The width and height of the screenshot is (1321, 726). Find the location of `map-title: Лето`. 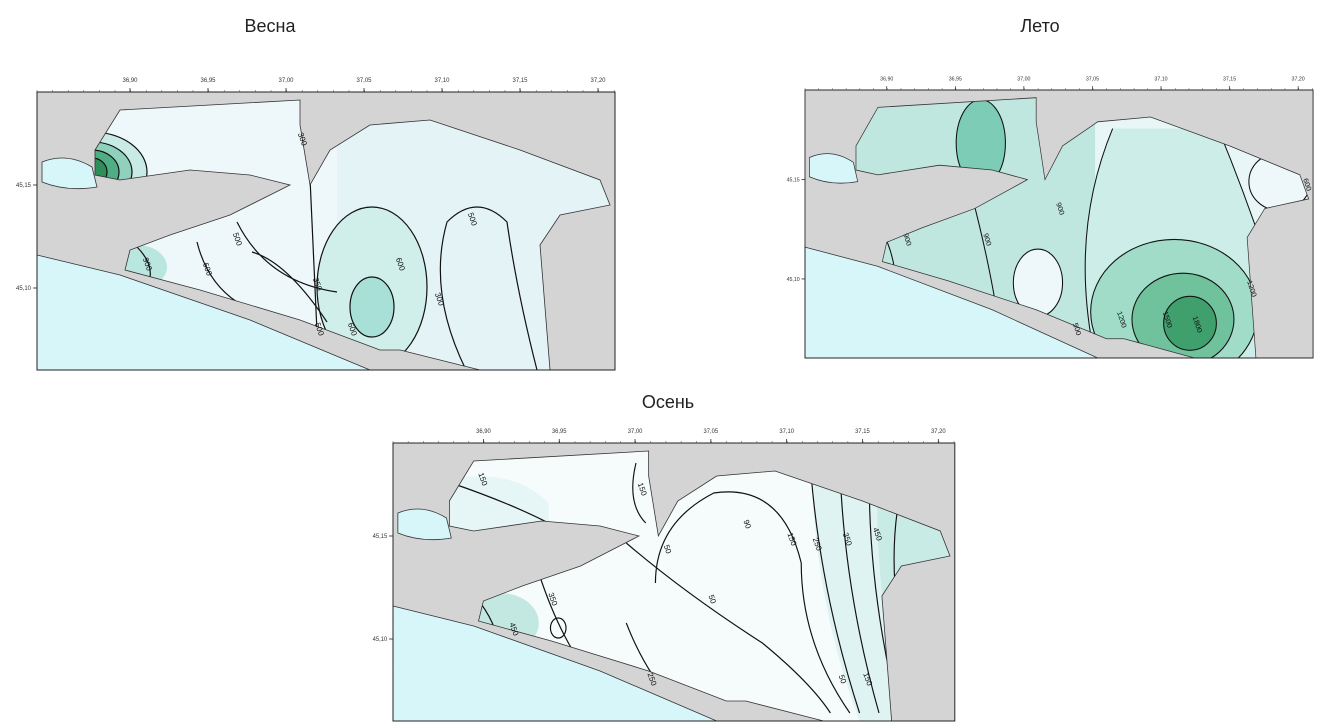

map-title: Лето is located at coordinates (1039, 26).